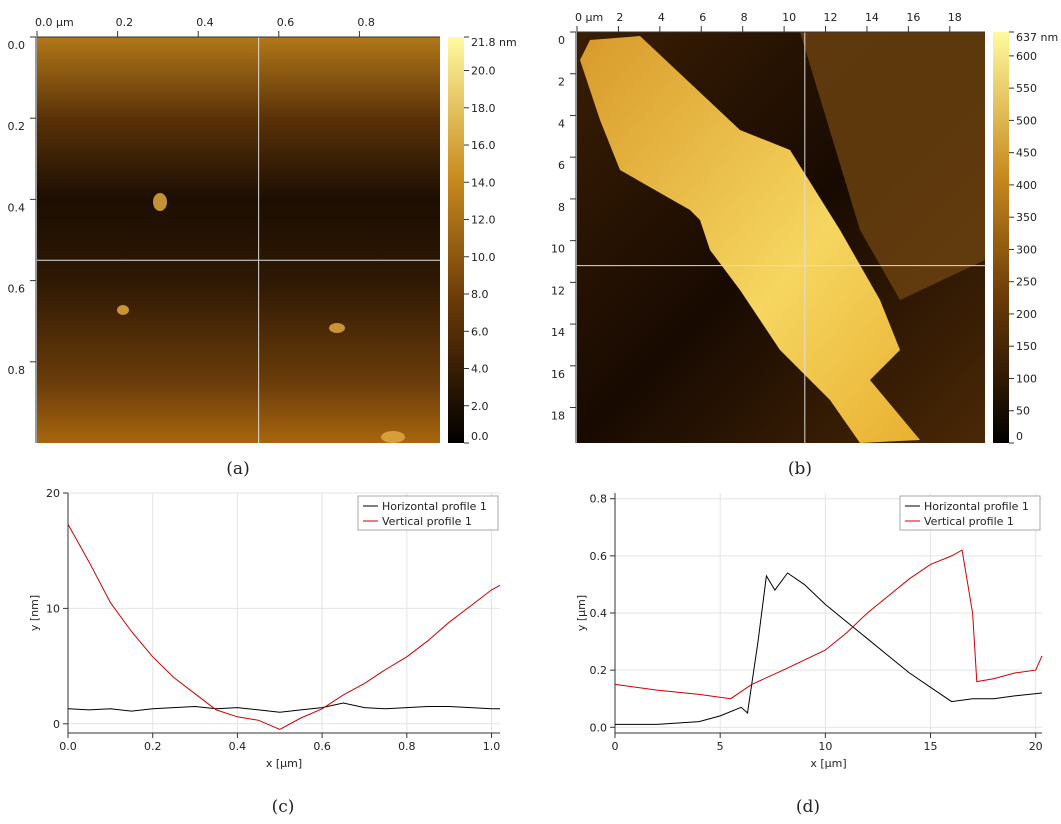  Describe the element at coordinates (558, 416) in the screenshot. I see `y-tick-label: 18` at that location.